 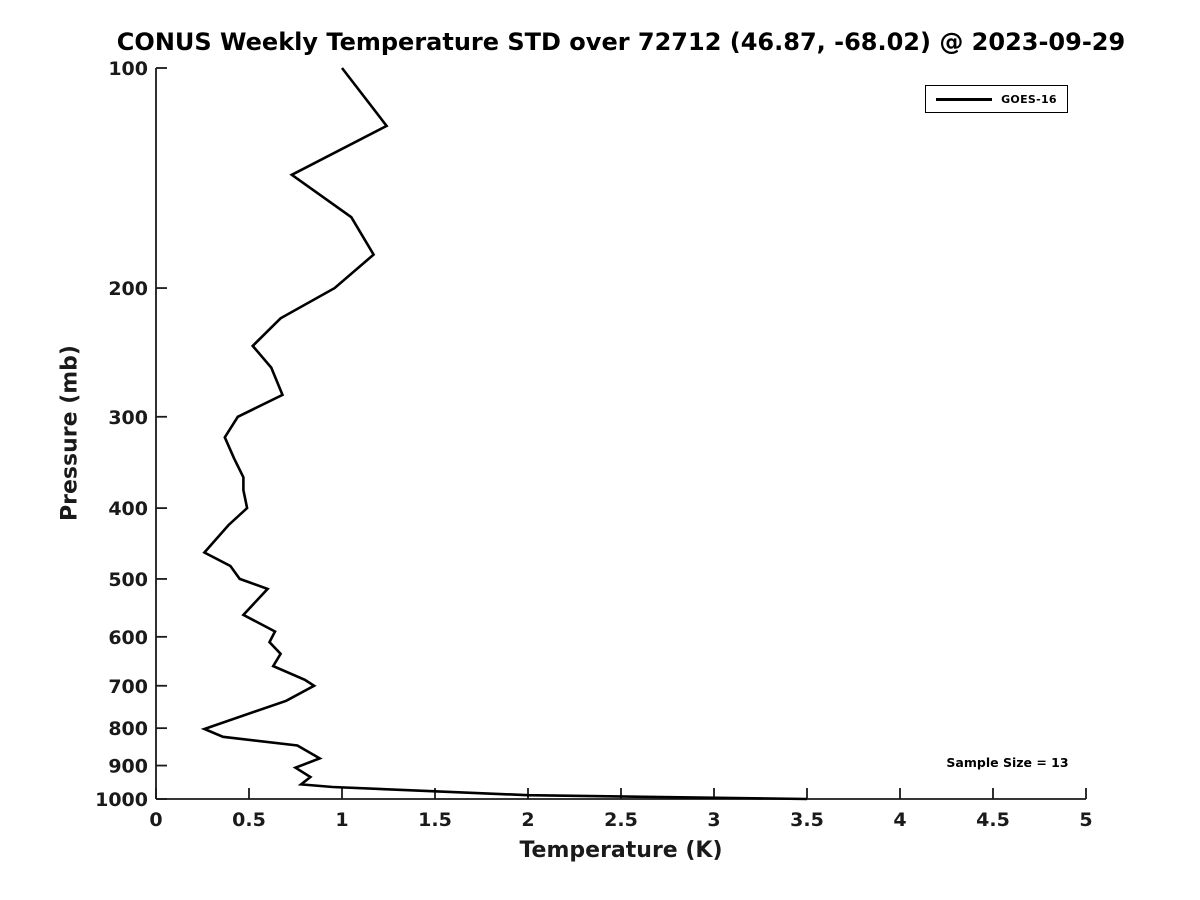 What do you see at coordinates (964, 99) in the screenshot?
I see `legend-line-sample` at bounding box center [964, 99].